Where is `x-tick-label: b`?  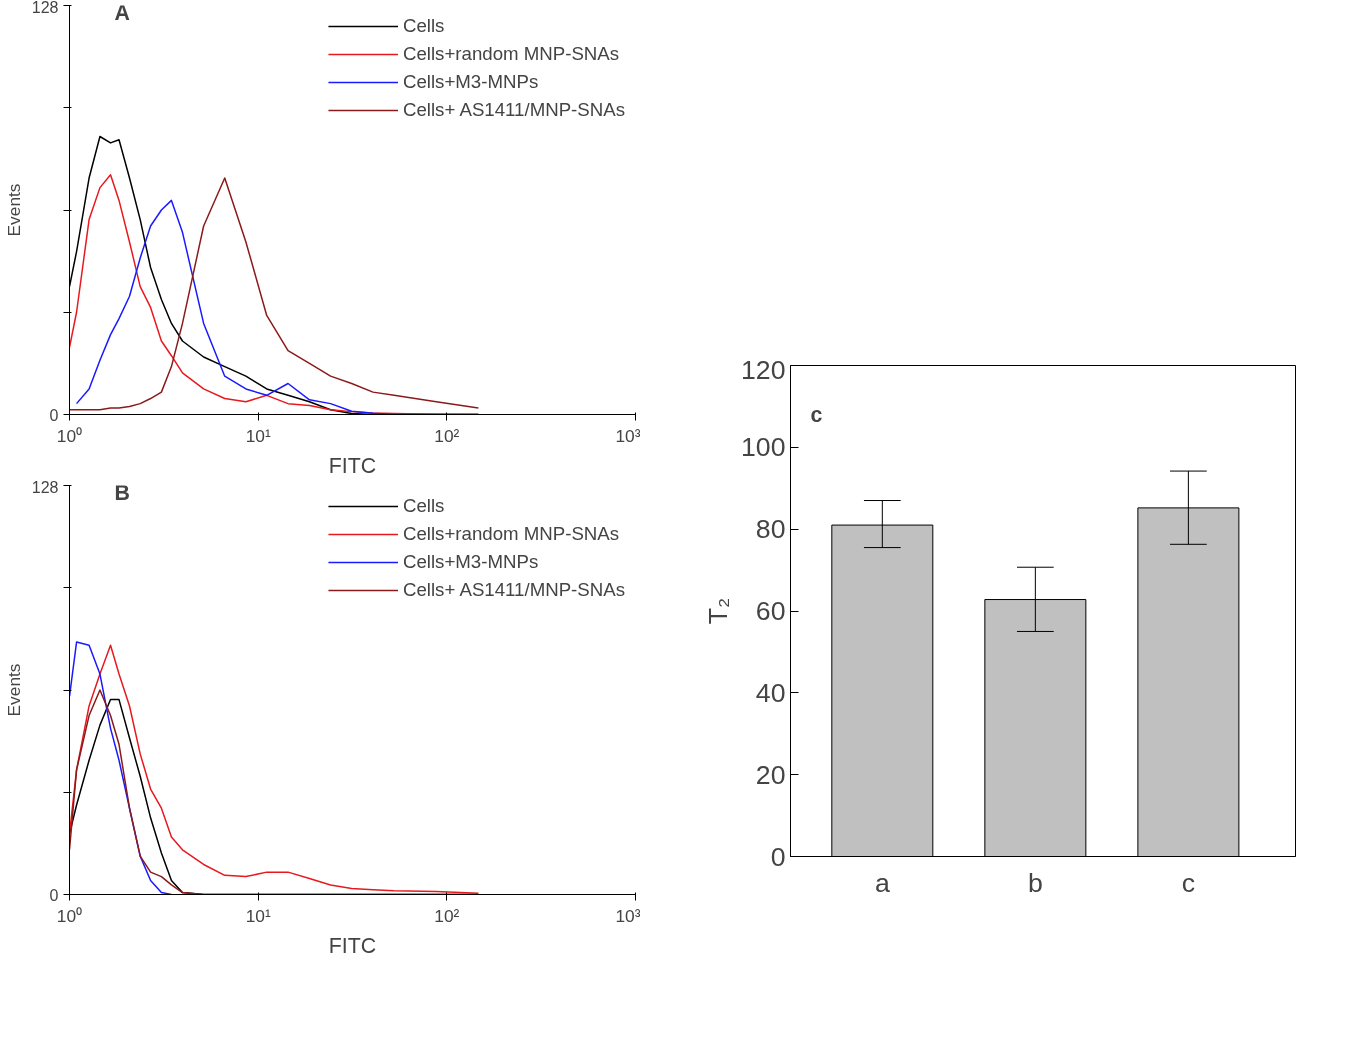
x-tick-label: b is located at coordinates (1035, 882).